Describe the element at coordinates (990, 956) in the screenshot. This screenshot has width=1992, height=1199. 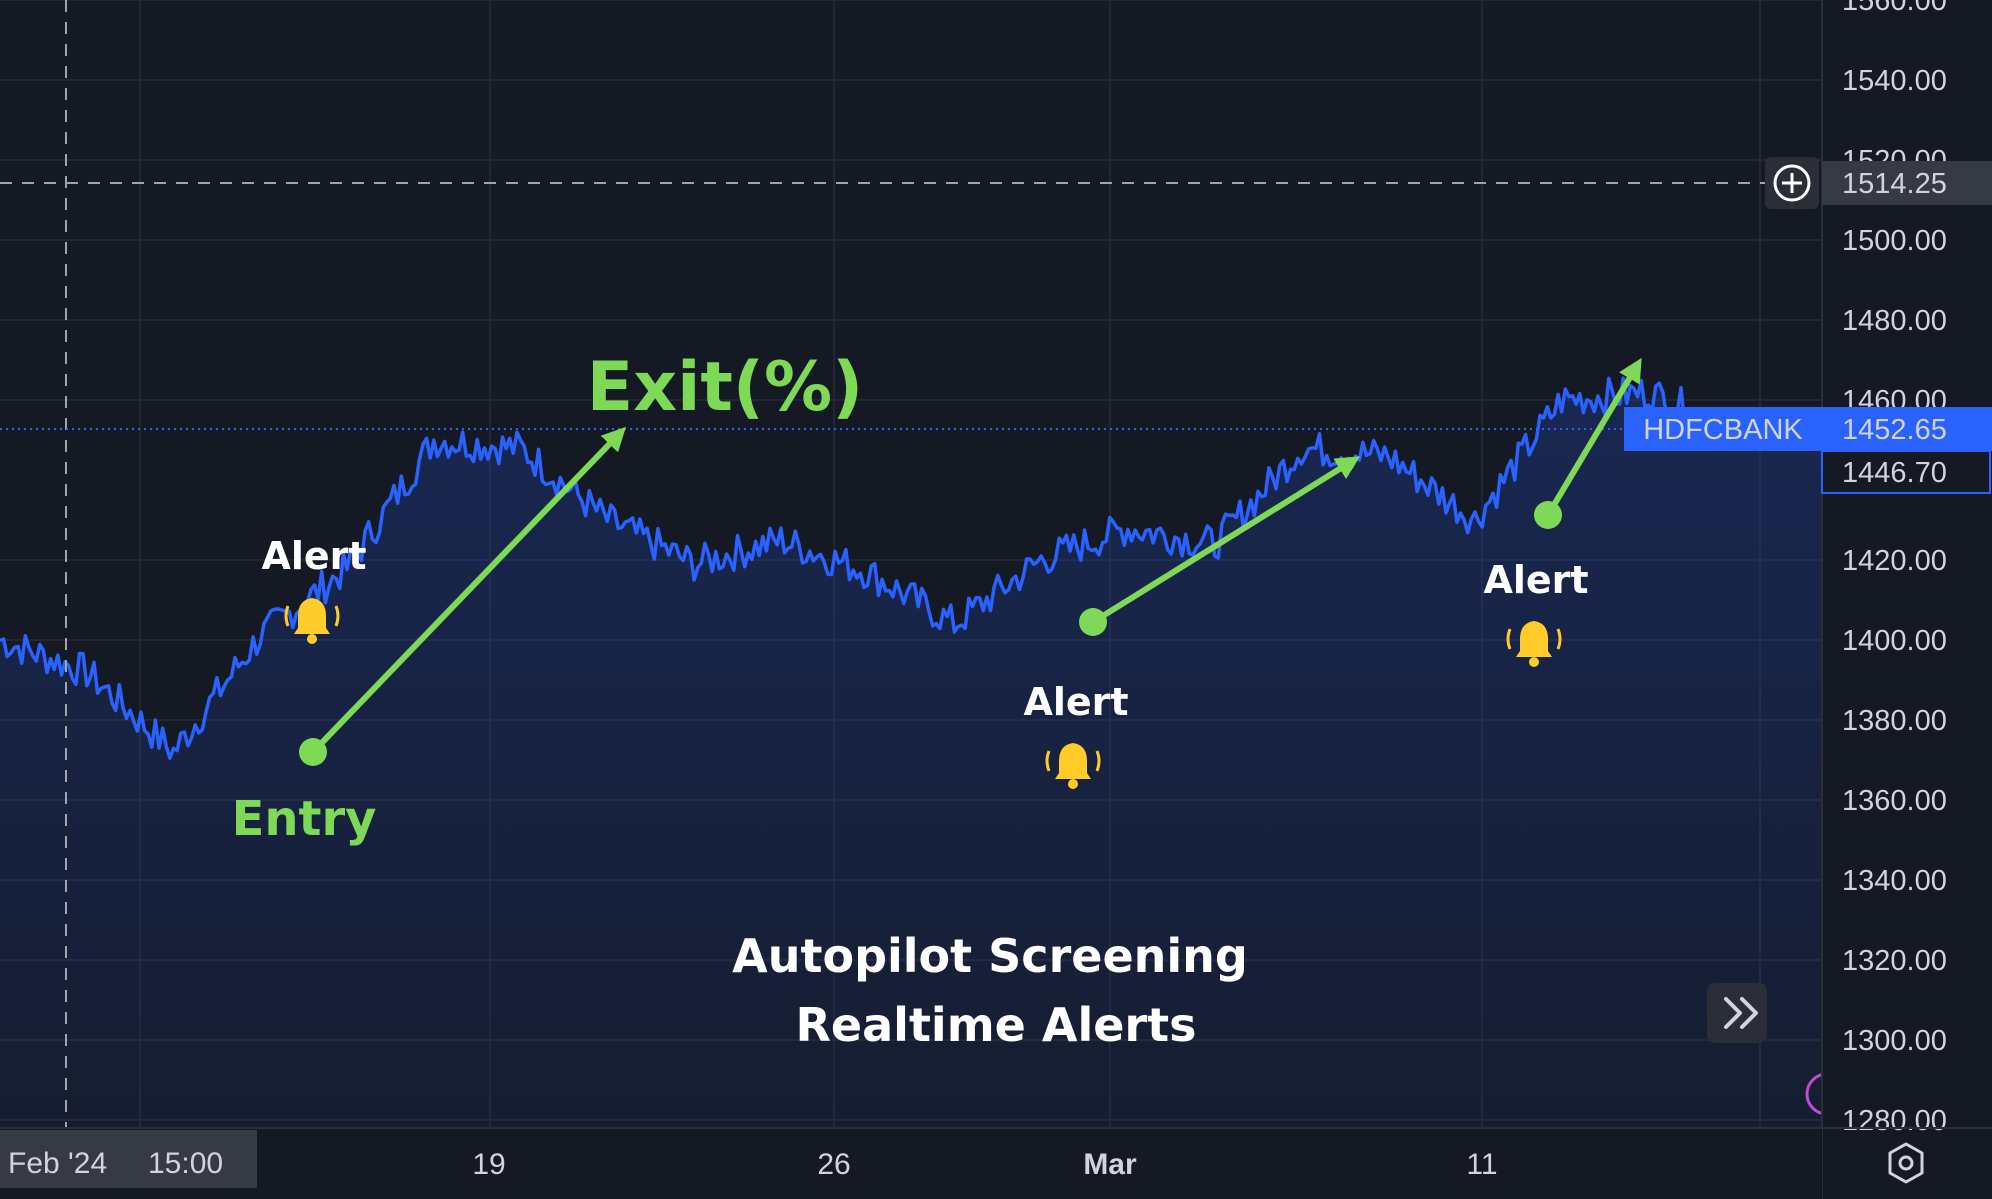
I see `caption-line-1: Autopilot Screening` at that location.